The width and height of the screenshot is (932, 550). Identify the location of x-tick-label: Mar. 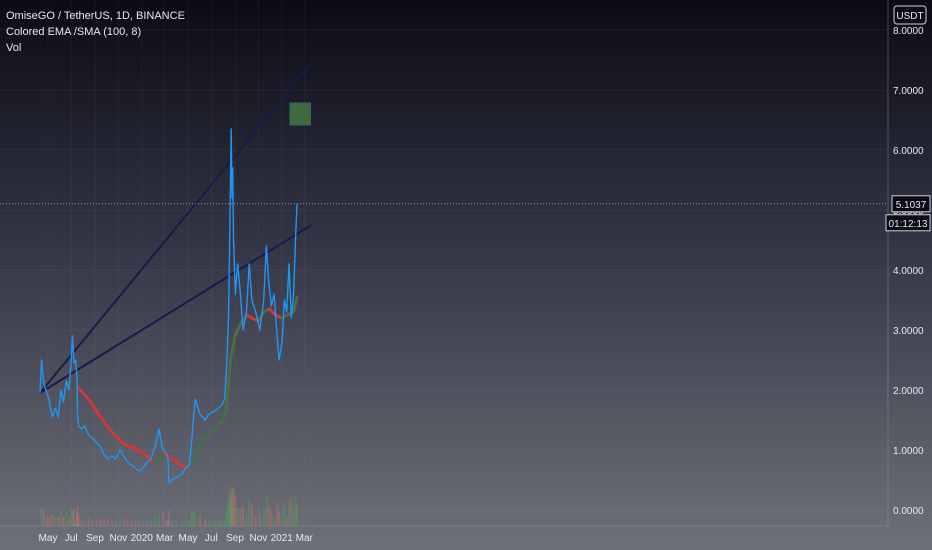
(305, 538).